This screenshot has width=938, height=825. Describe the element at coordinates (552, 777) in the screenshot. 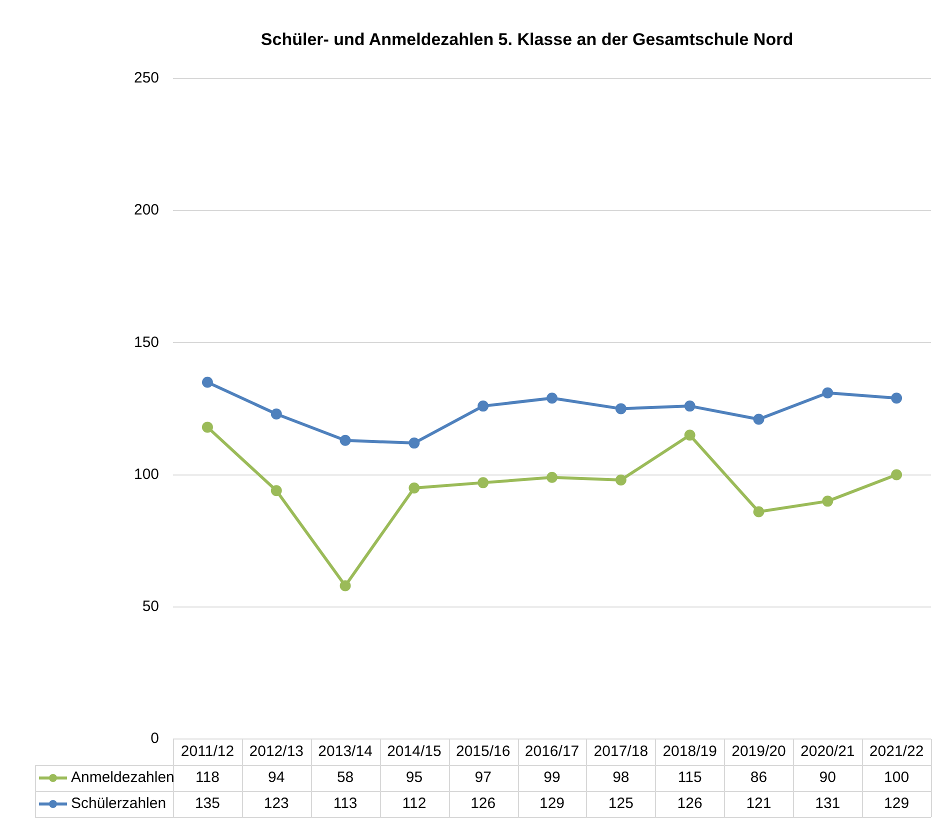

I see `data-label: 99` at that location.